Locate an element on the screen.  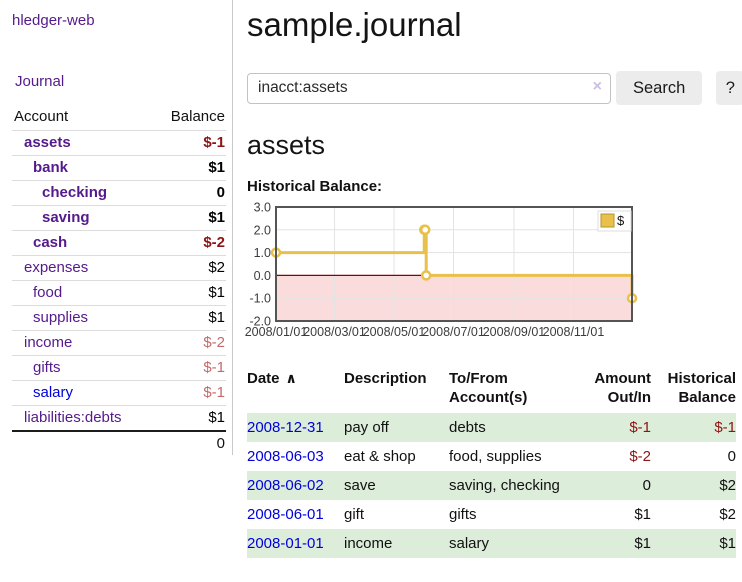
transaction-date-link: 2008-01-01 is located at coordinates (285, 543).